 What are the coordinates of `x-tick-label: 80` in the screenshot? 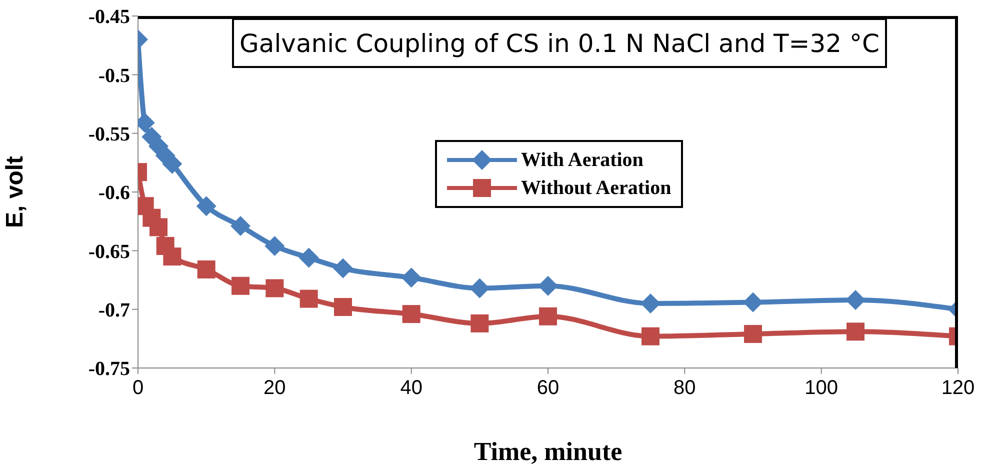 It's located at (685, 388).